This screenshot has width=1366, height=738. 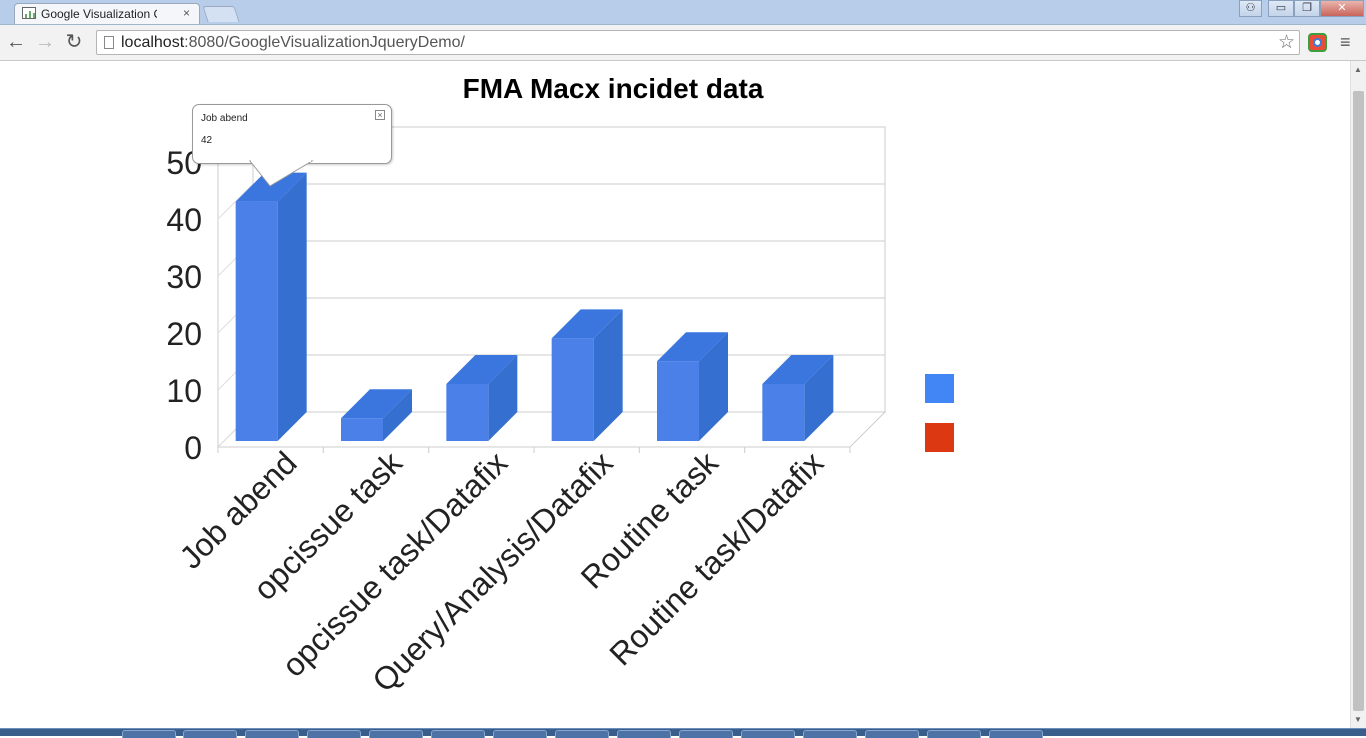 I want to click on tooltip-tail, so click(x=281, y=173).